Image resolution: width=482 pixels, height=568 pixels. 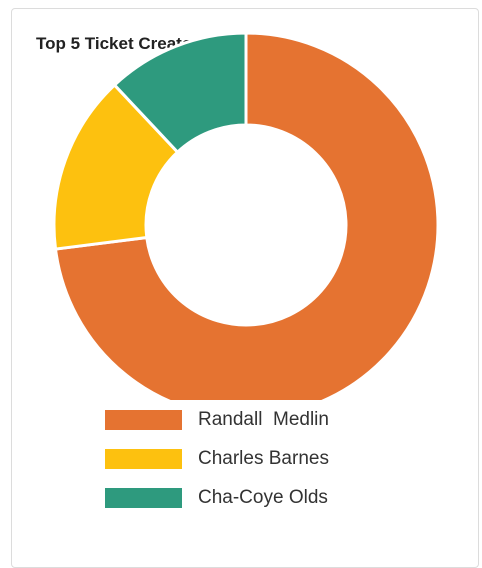 What do you see at coordinates (122, 43) in the screenshot?
I see `chart-title: Top 5 Ticket Creators` at bounding box center [122, 43].